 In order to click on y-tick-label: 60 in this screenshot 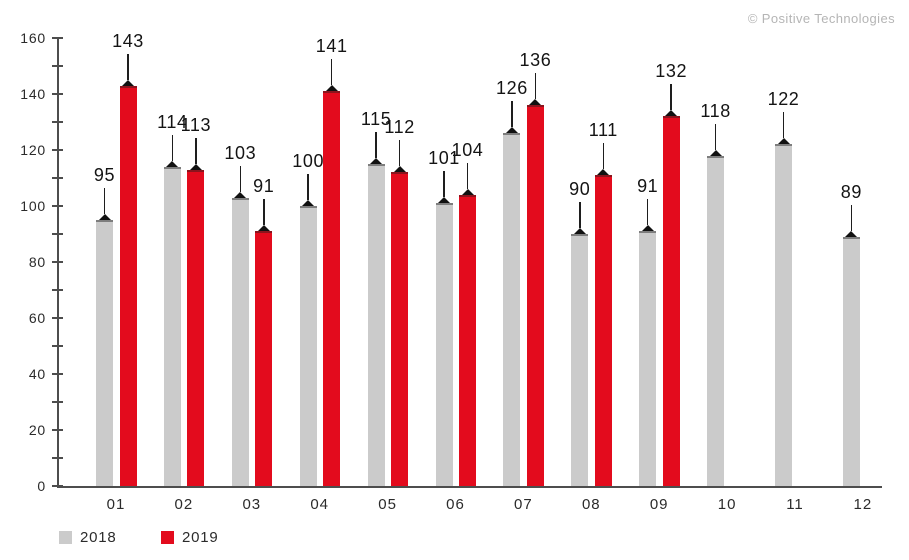, I will do `click(37, 318)`.